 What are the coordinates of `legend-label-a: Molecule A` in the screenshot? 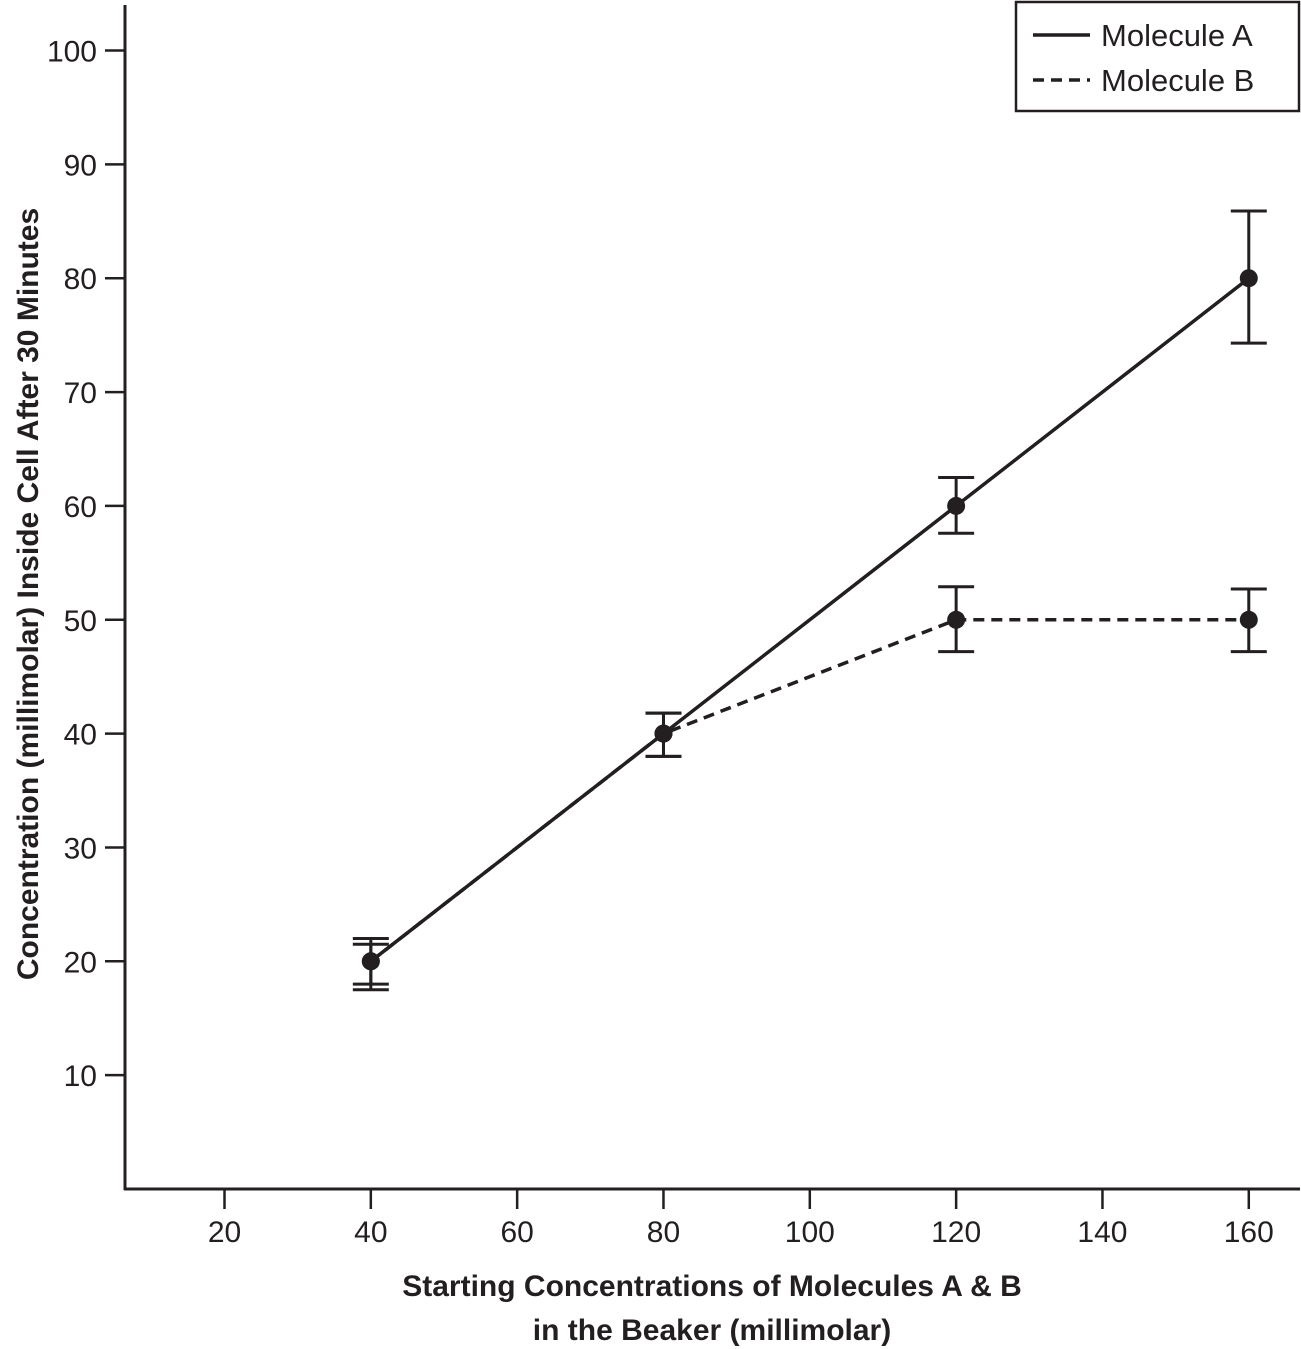 It's located at (1177, 35).